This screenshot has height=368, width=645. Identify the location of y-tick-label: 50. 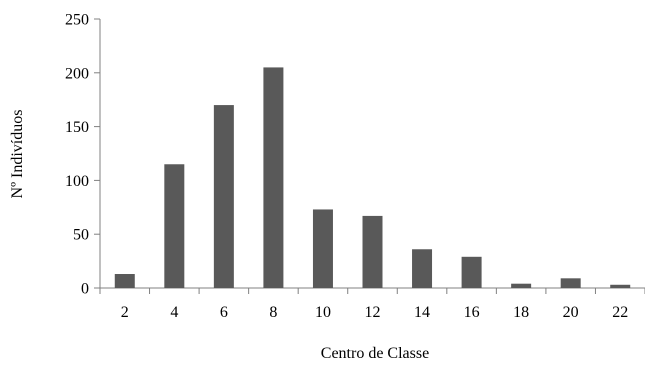
(81, 235).